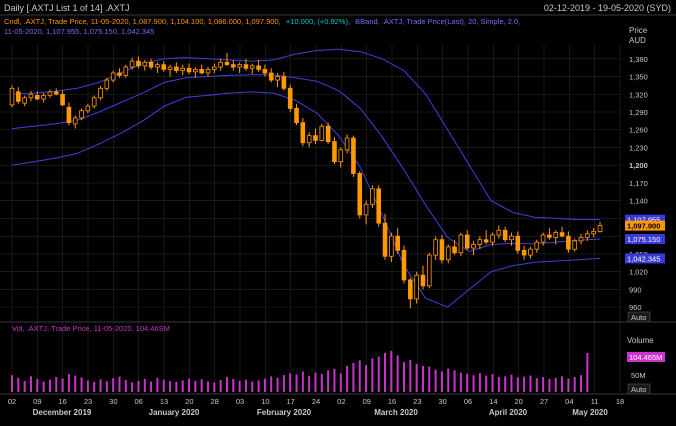  I want to click on price-tag-label: 1,042.345, so click(643, 258).